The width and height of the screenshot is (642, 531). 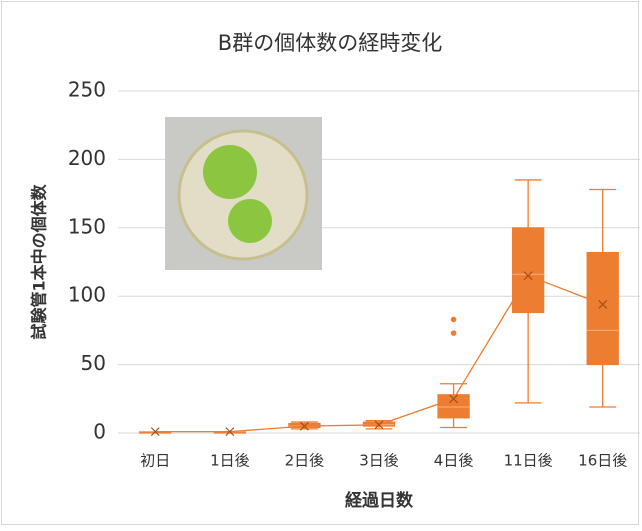 I want to click on x-tick-label: 11日後, so click(x=528, y=461).